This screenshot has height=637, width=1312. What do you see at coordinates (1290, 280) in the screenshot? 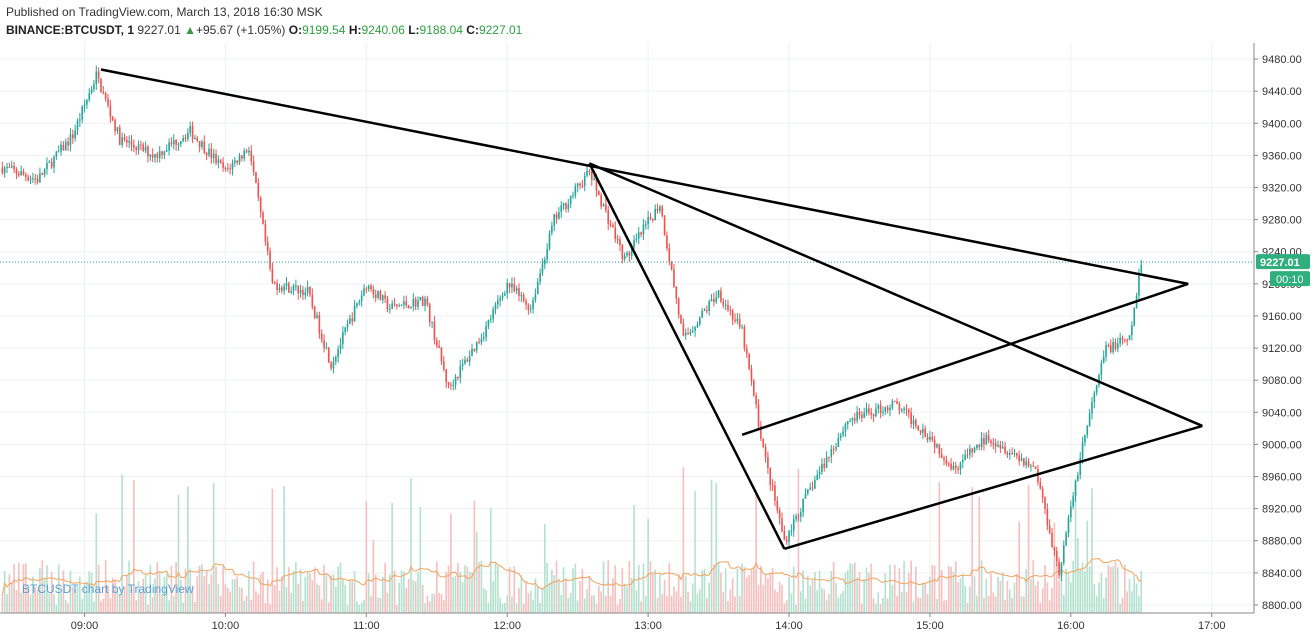
I see `countdown-badge-text: 00:10` at bounding box center [1290, 280].